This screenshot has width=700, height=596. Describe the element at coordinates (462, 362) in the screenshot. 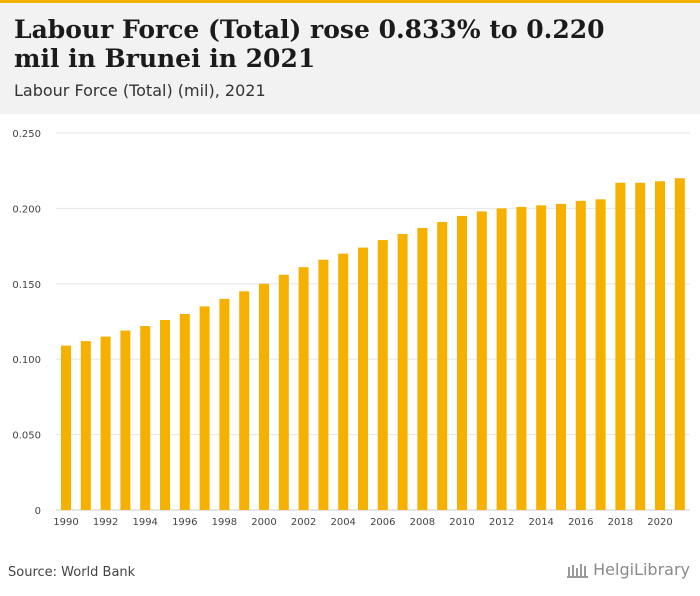

I see `bar-2010` at that location.